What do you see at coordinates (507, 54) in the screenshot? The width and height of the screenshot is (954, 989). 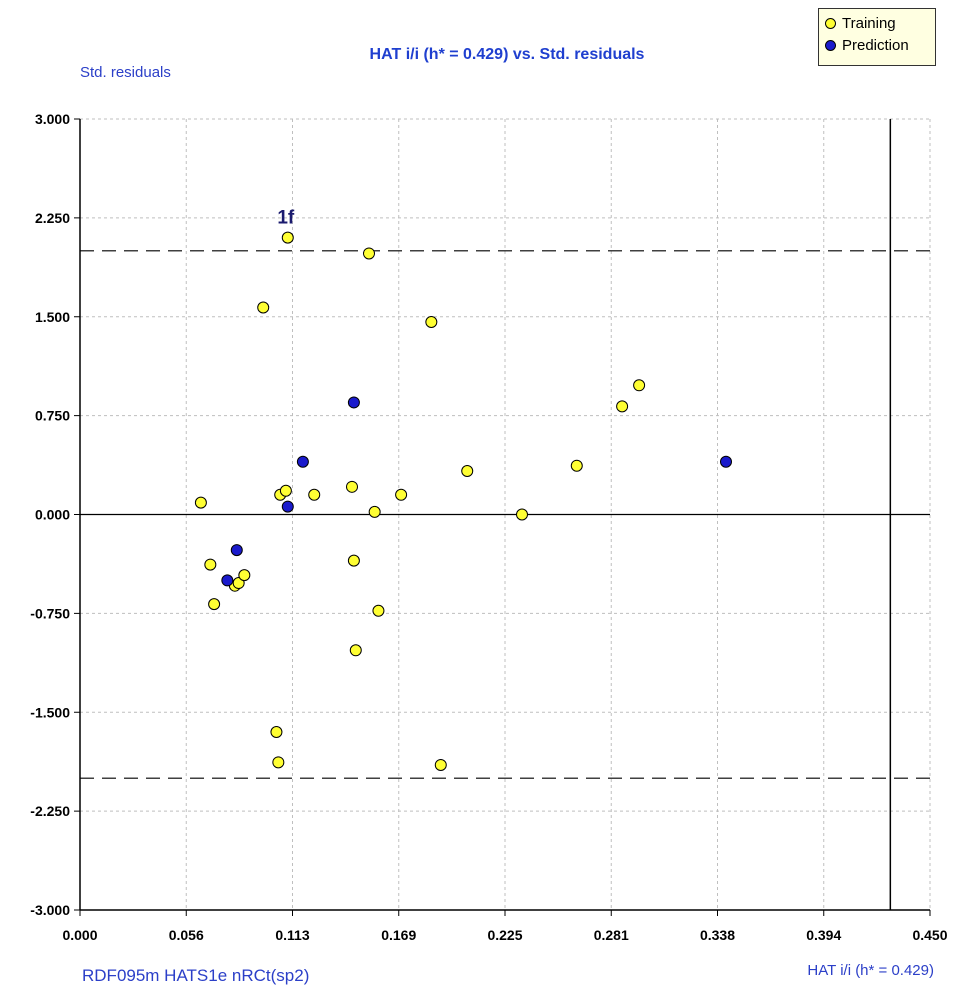 I see `chart-title: HAT i/i (h* = 0.429) vs. Std. residuals` at bounding box center [507, 54].